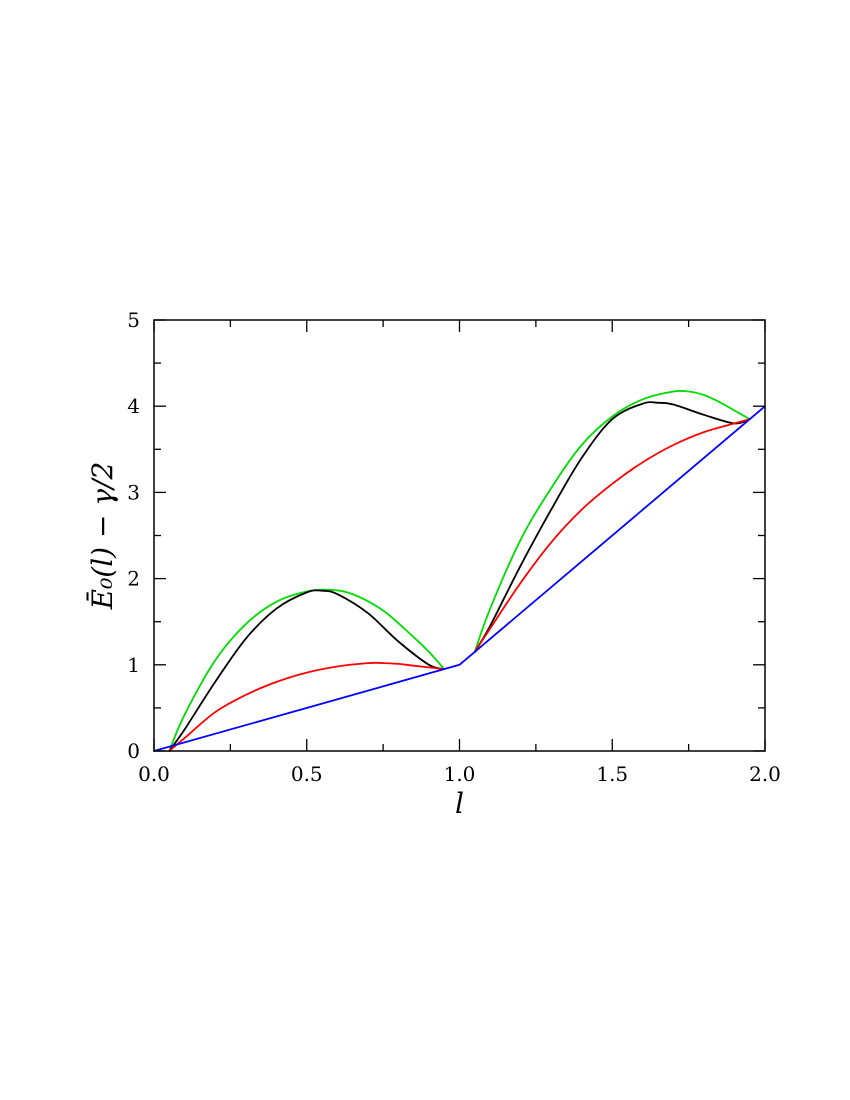 This screenshot has width=850, height=1100. What do you see at coordinates (133, 751) in the screenshot?
I see `y-tick-label: 0` at bounding box center [133, 751].